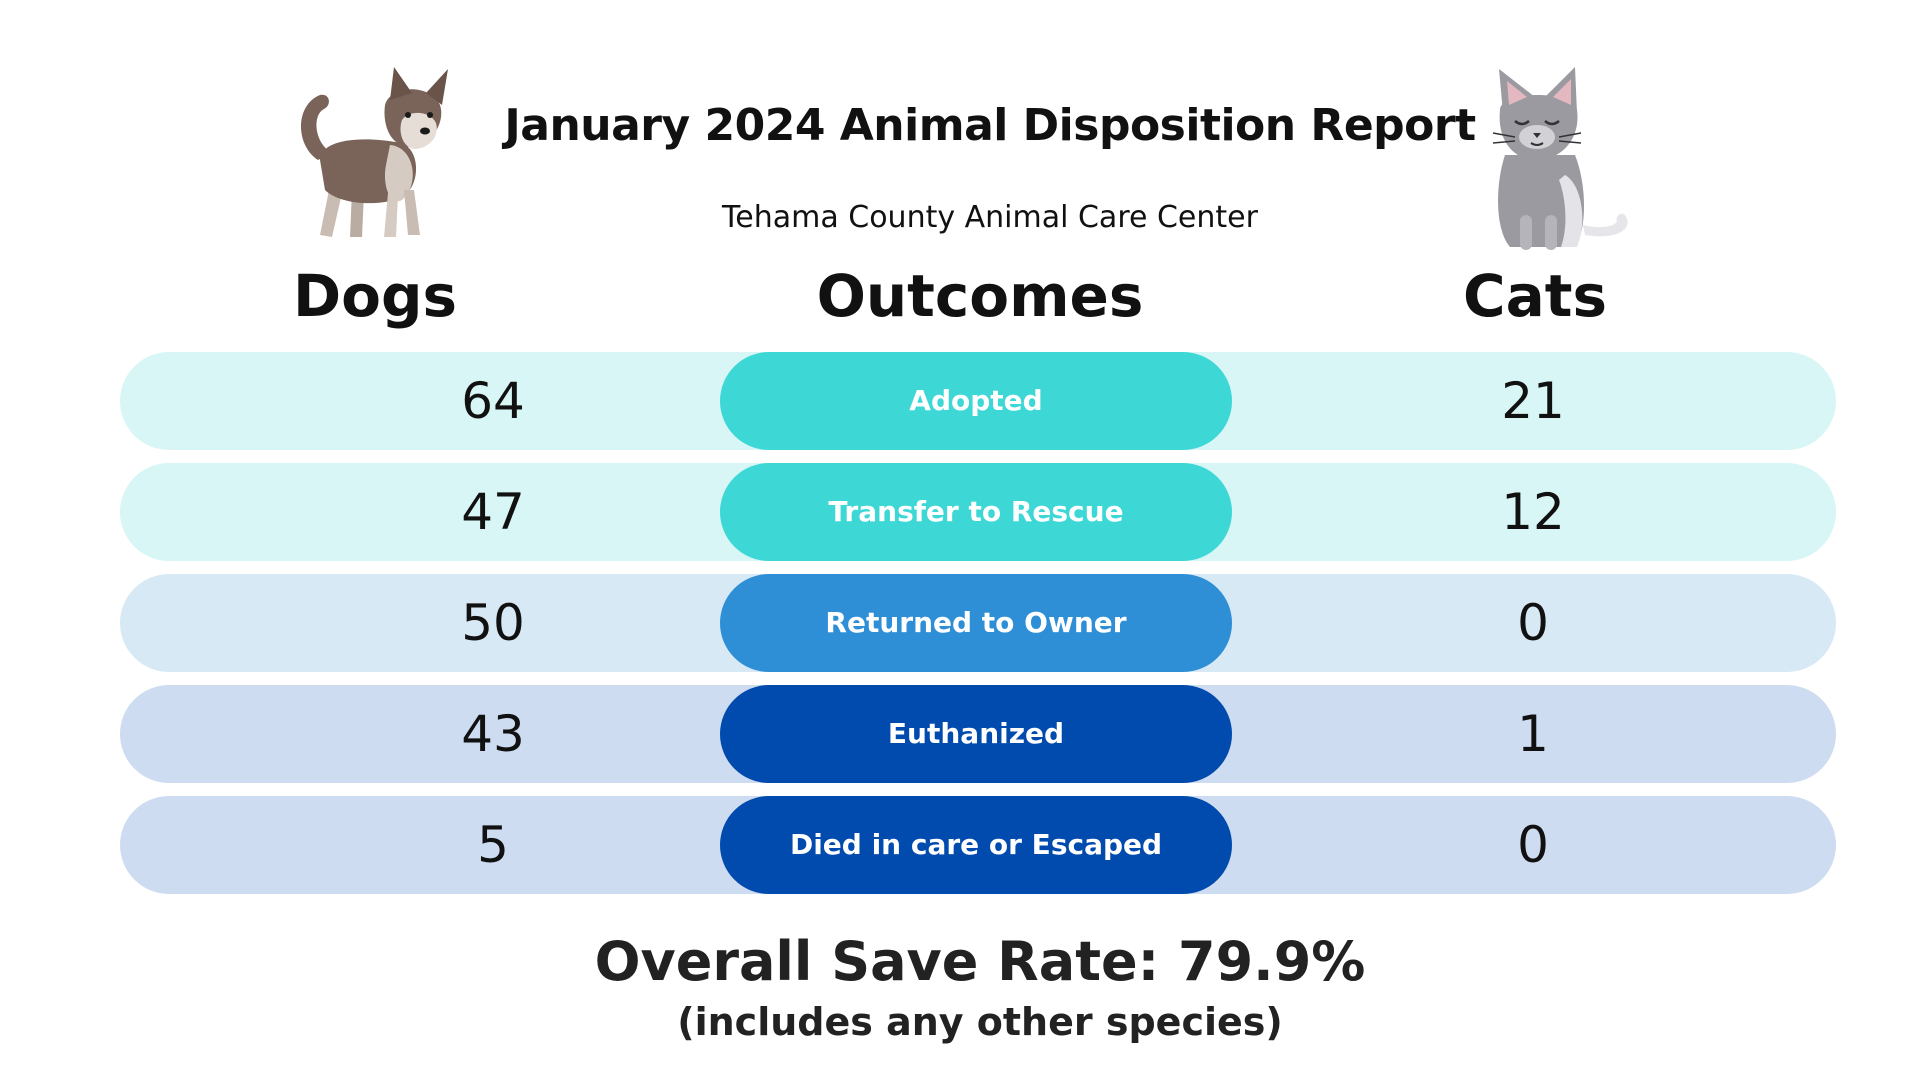  Describe the element at coordinates (1560, 158) in the screenshot. I see `cat-illustration` at that location.